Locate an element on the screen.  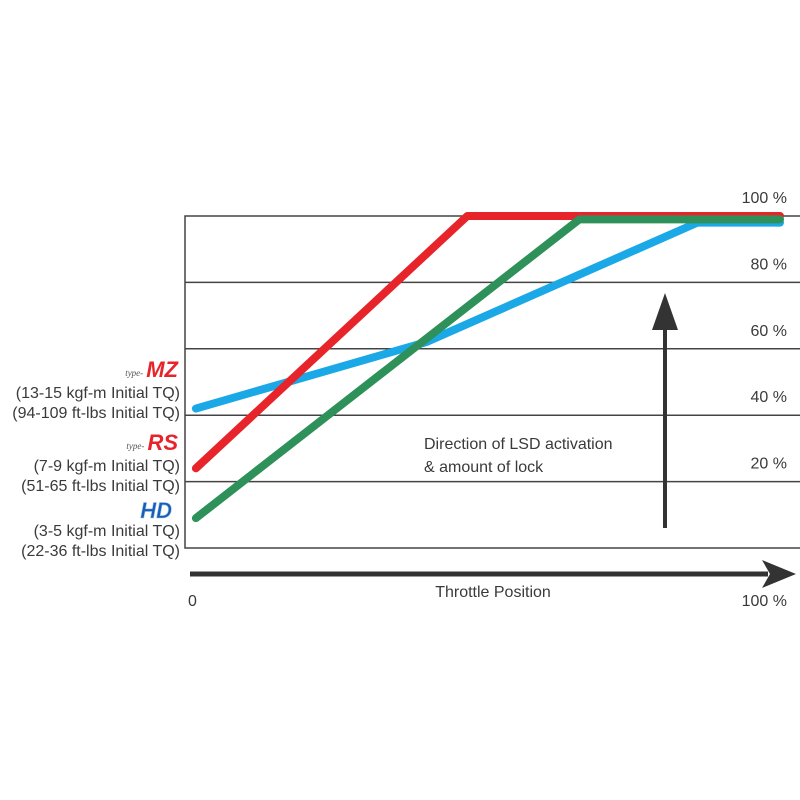
y-tick-label-60: 60 % is located at coordinates (769, 331).